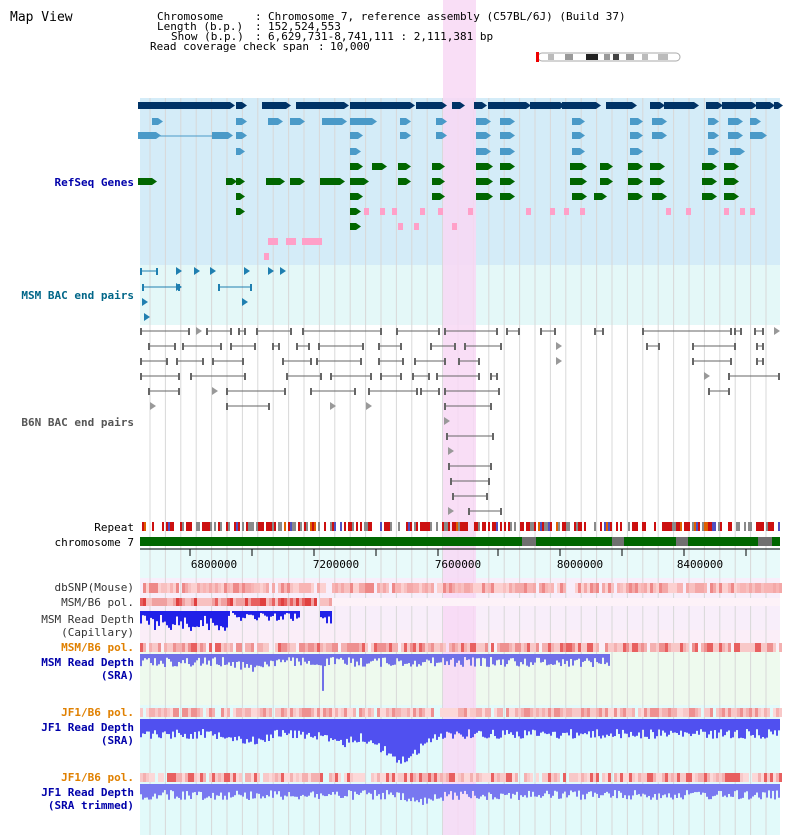 The image size is (800, 835). I want to click on track-label-refseq-genes: RefSeq Genes, so click(94, 182).